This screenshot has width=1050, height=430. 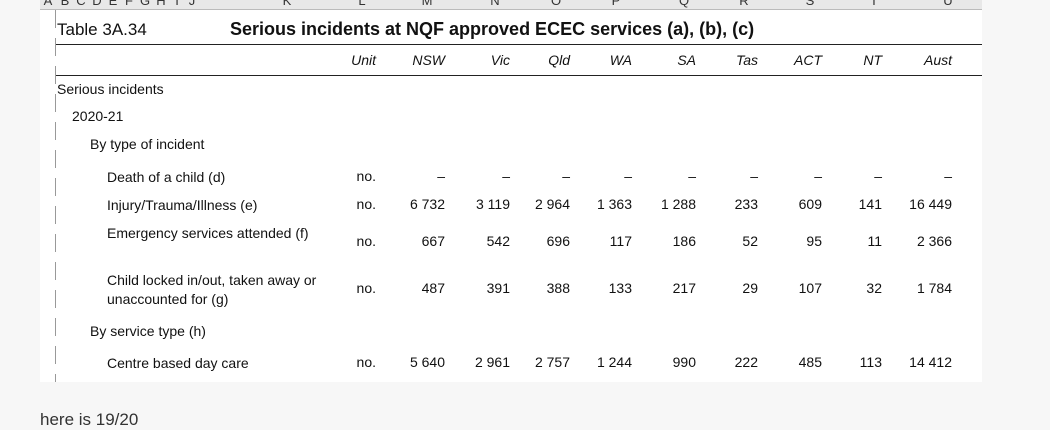 What do you see at coordinates (362, 4) in the screenshot?
I see `column-letter: L` at bounding box center [362, 4].